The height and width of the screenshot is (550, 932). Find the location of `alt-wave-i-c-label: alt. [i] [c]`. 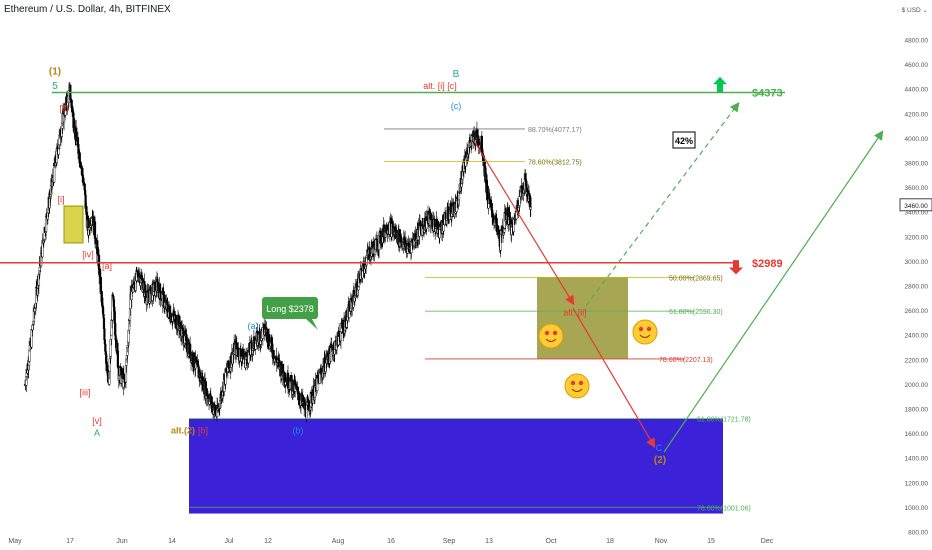

alt-wave-i-c-label: alt. [i] [c] is located at coordinates (440, 86).